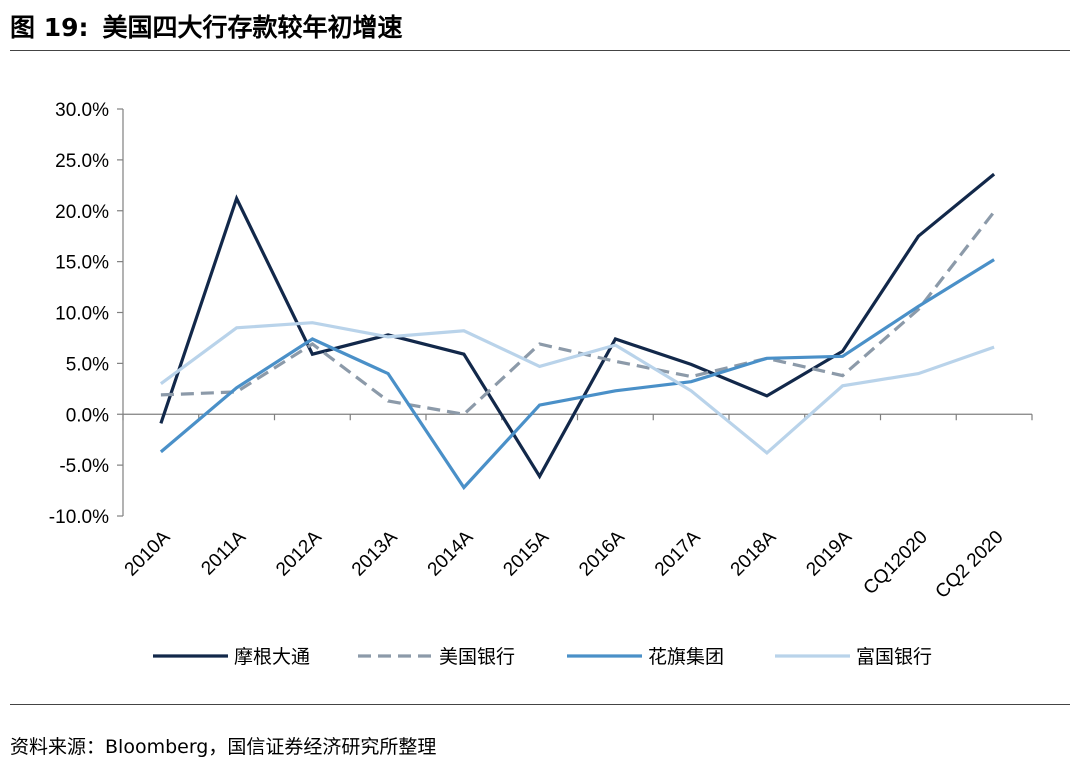  Describe the element at coordinates (148, 553) in the screenshot. I see `x-tick-label: 2010A` at that location.